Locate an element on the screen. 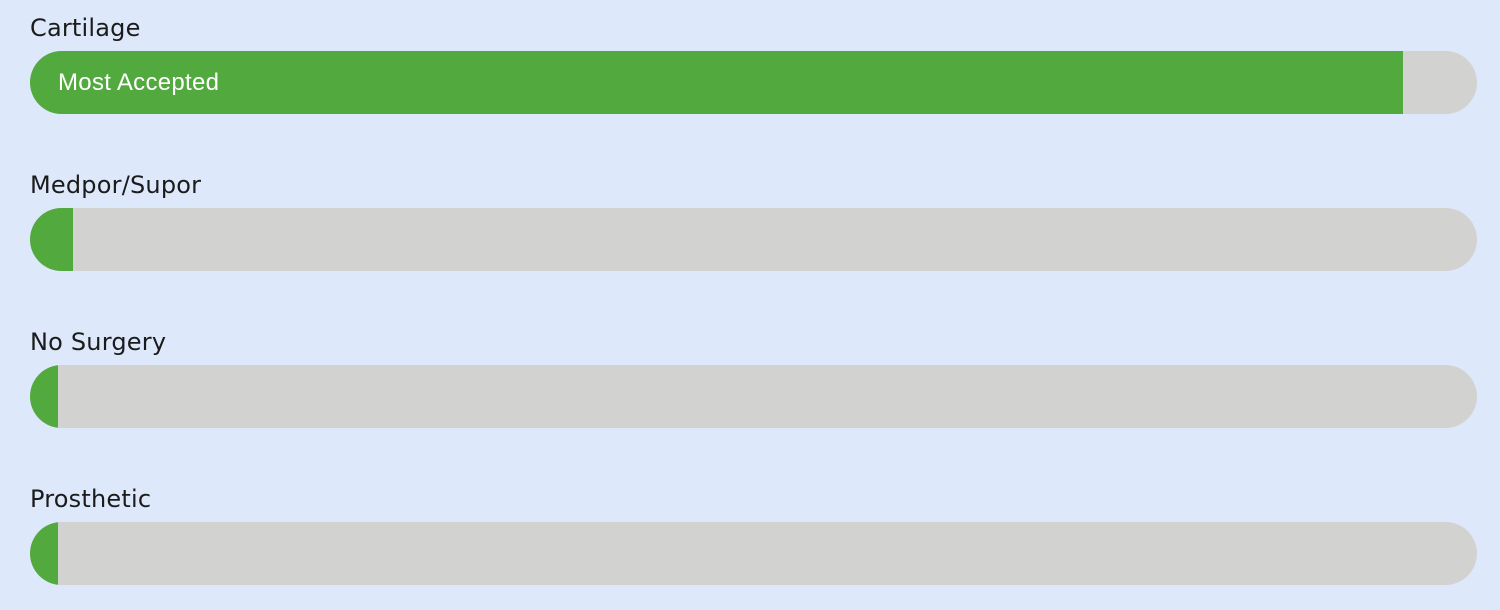 This screenshot has height=610, width=1500. result-bar-track: Most Accepted is located at coordinates (753, 82).